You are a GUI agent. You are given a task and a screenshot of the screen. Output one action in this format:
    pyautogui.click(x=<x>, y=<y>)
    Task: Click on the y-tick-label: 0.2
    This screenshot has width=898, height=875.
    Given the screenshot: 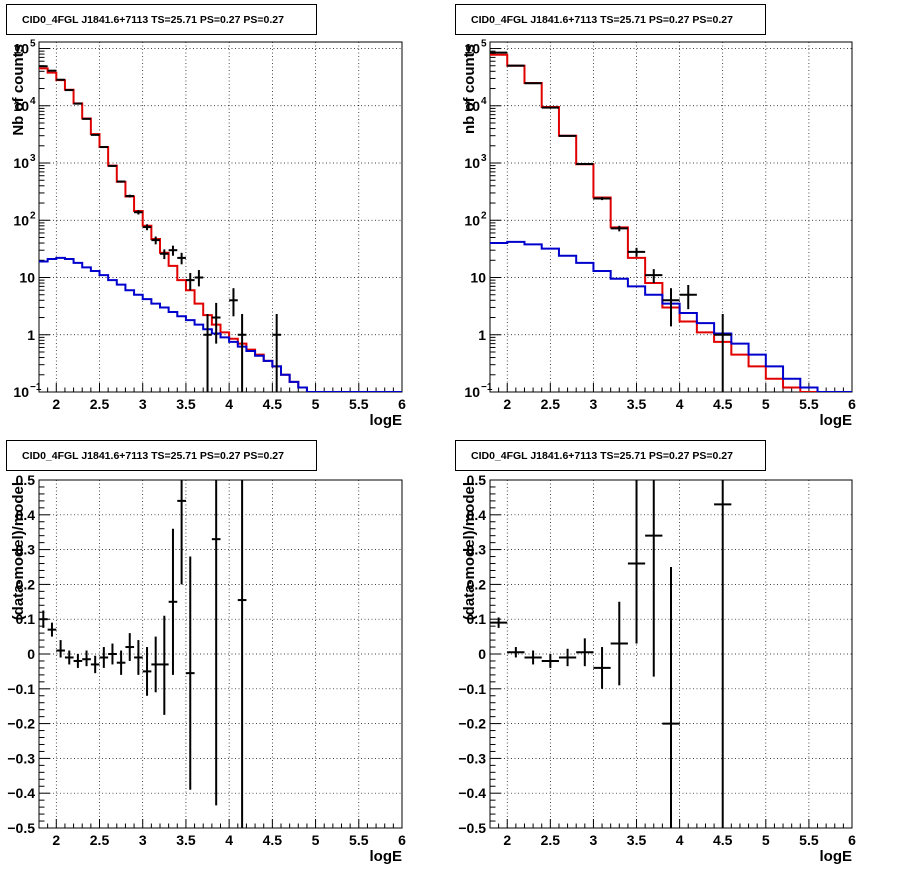 What is the action you would take?
    pyautogui.click(x=26, y=584)
    